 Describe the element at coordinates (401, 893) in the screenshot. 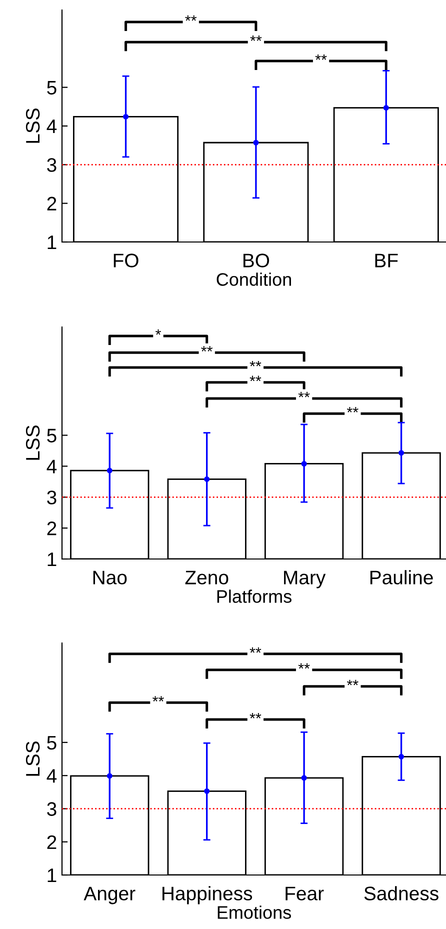

I see `x-tick-label: Sadness` at that location.